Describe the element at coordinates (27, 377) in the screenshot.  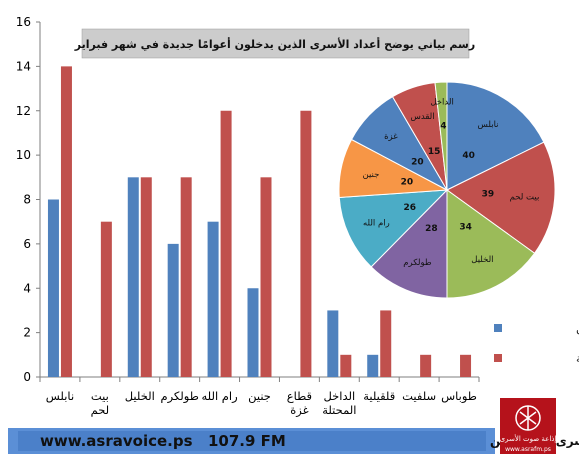
I see `y-tick-label: 0` at that location.